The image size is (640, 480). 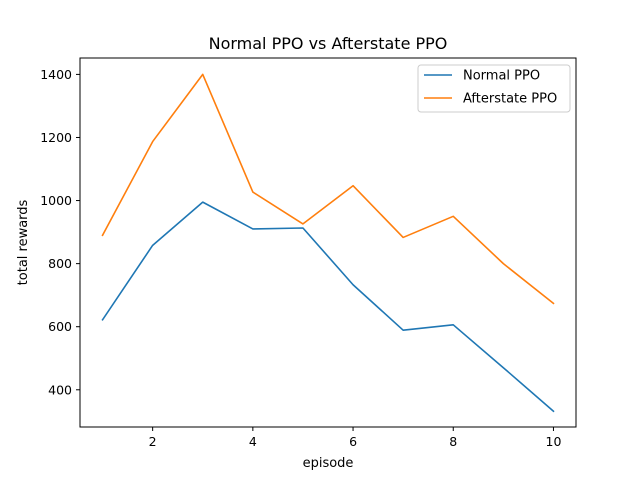 What do you see at coordinates (60, 263) in the screenshot?
I see `y-tick-label: 800` at bounding box center [60, 263].